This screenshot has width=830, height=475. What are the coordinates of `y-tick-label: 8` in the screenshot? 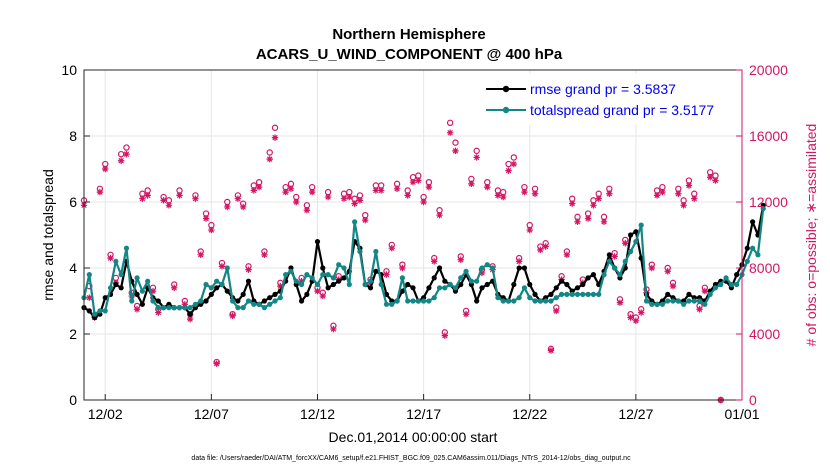 It's located at (73, 136).